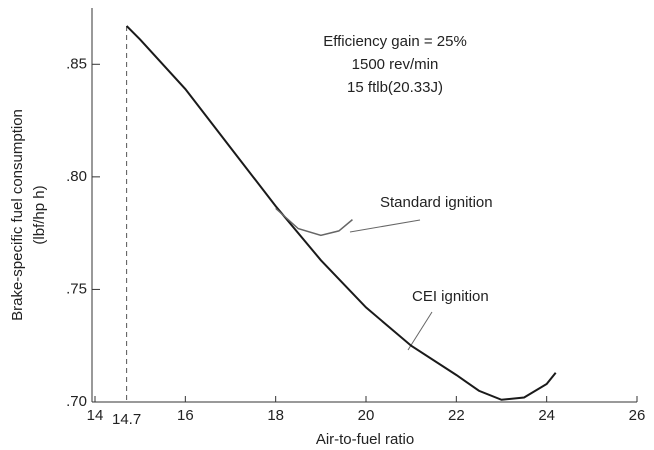 The height and width of the screenshot is (450, 654). What do you see at coordinates (395, 87) in the screenshot?
I see `annotation: 15 ftlb(20.33J)` at bounding box center [395, 87].